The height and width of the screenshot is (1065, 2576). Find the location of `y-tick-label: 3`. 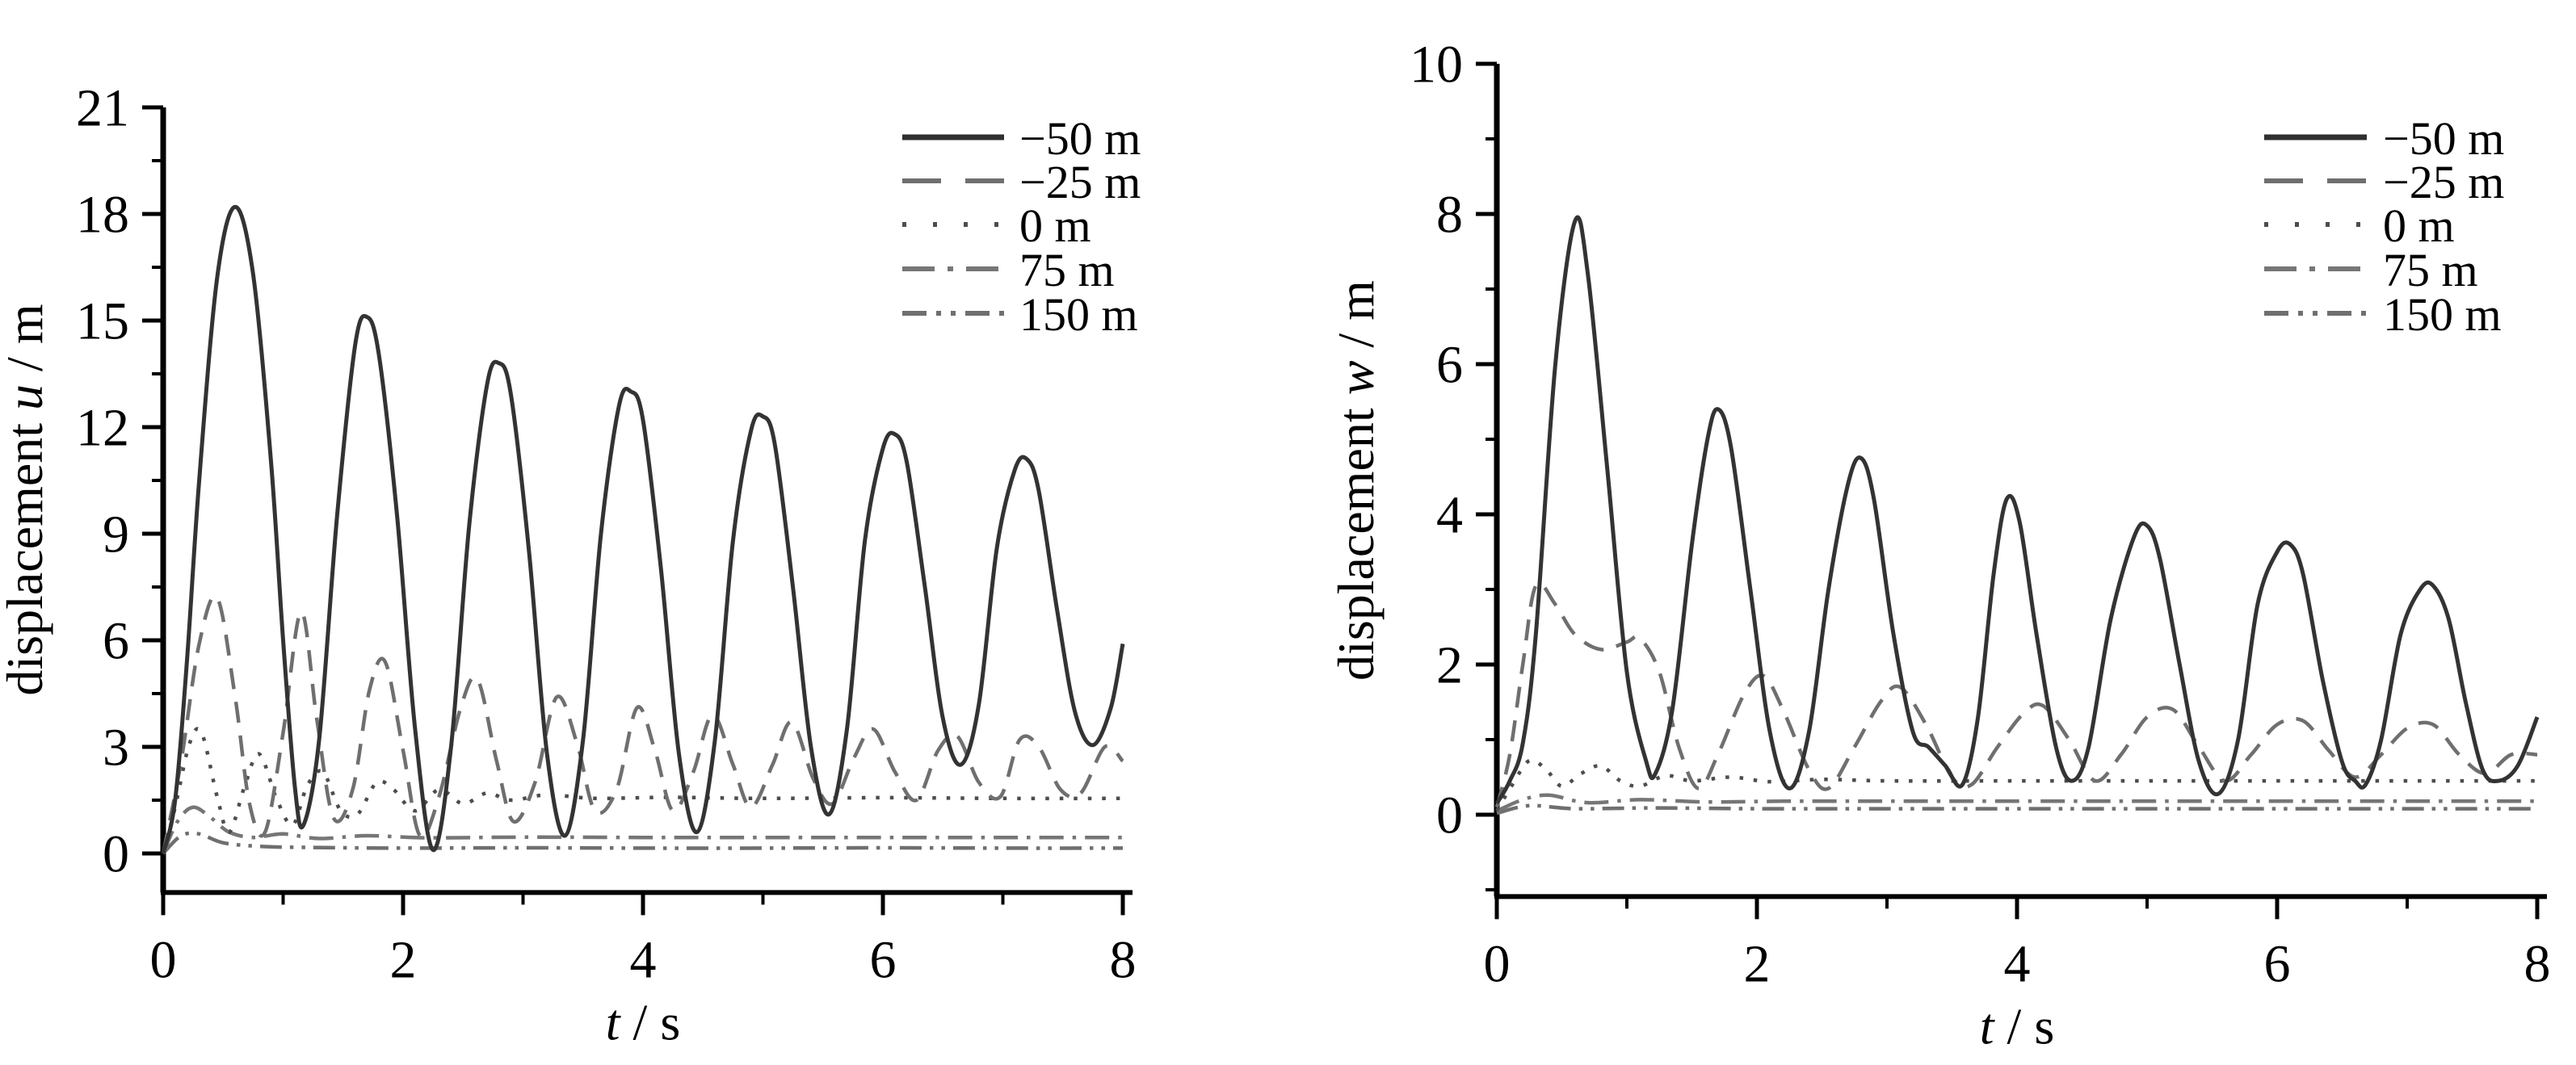

y-tick-label: 3 is located at coordinates (116, 747).